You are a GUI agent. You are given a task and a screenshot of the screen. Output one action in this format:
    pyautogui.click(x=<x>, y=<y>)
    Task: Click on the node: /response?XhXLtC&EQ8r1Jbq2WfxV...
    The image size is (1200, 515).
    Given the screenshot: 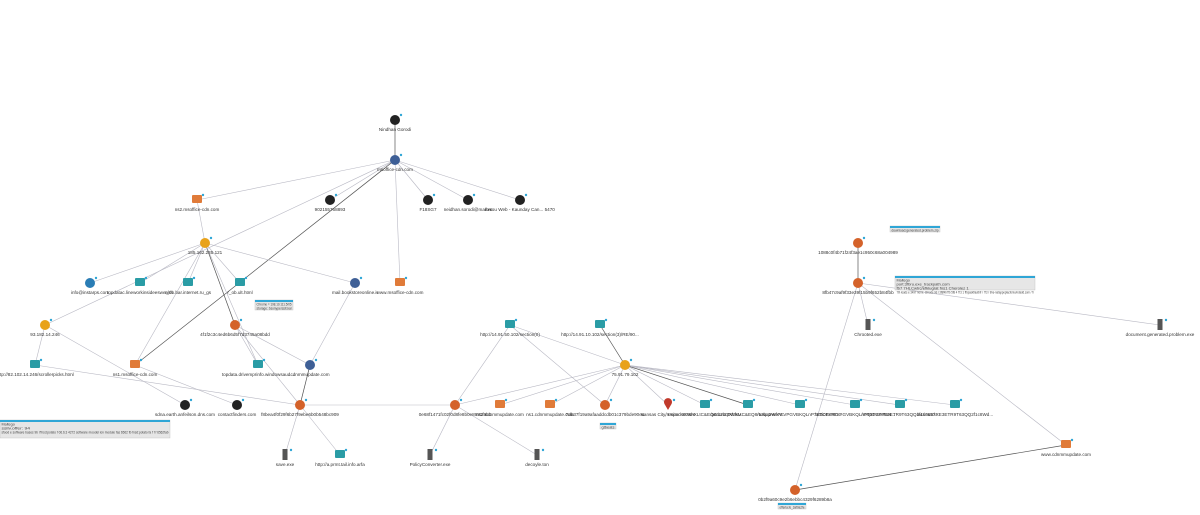 What is the action you would take?
    pyautogui.click(x=705, y=407)
    